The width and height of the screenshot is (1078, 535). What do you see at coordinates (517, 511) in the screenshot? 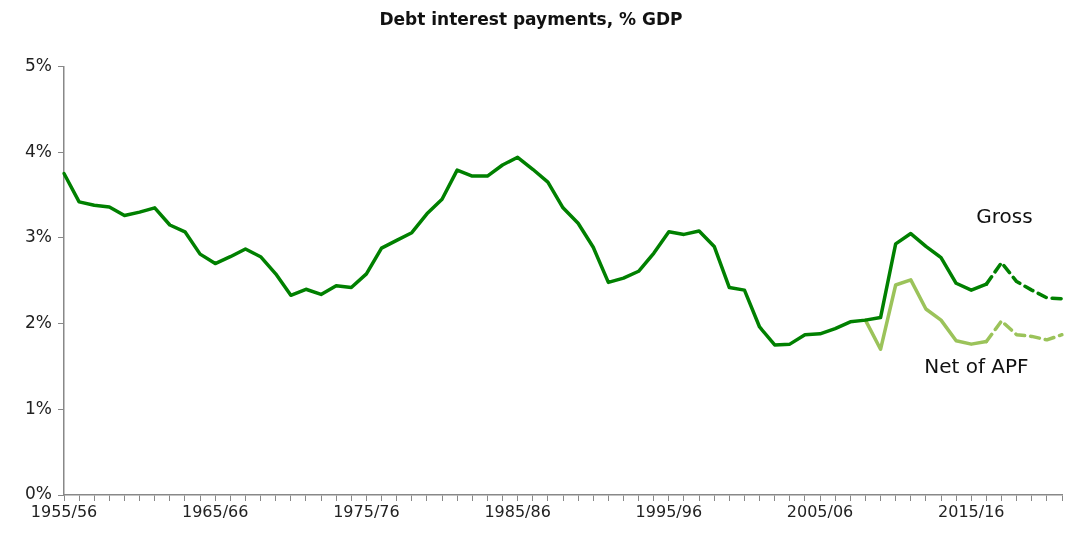
I see `x-tick-label: 1985/86` at bounding box center [517, 511].